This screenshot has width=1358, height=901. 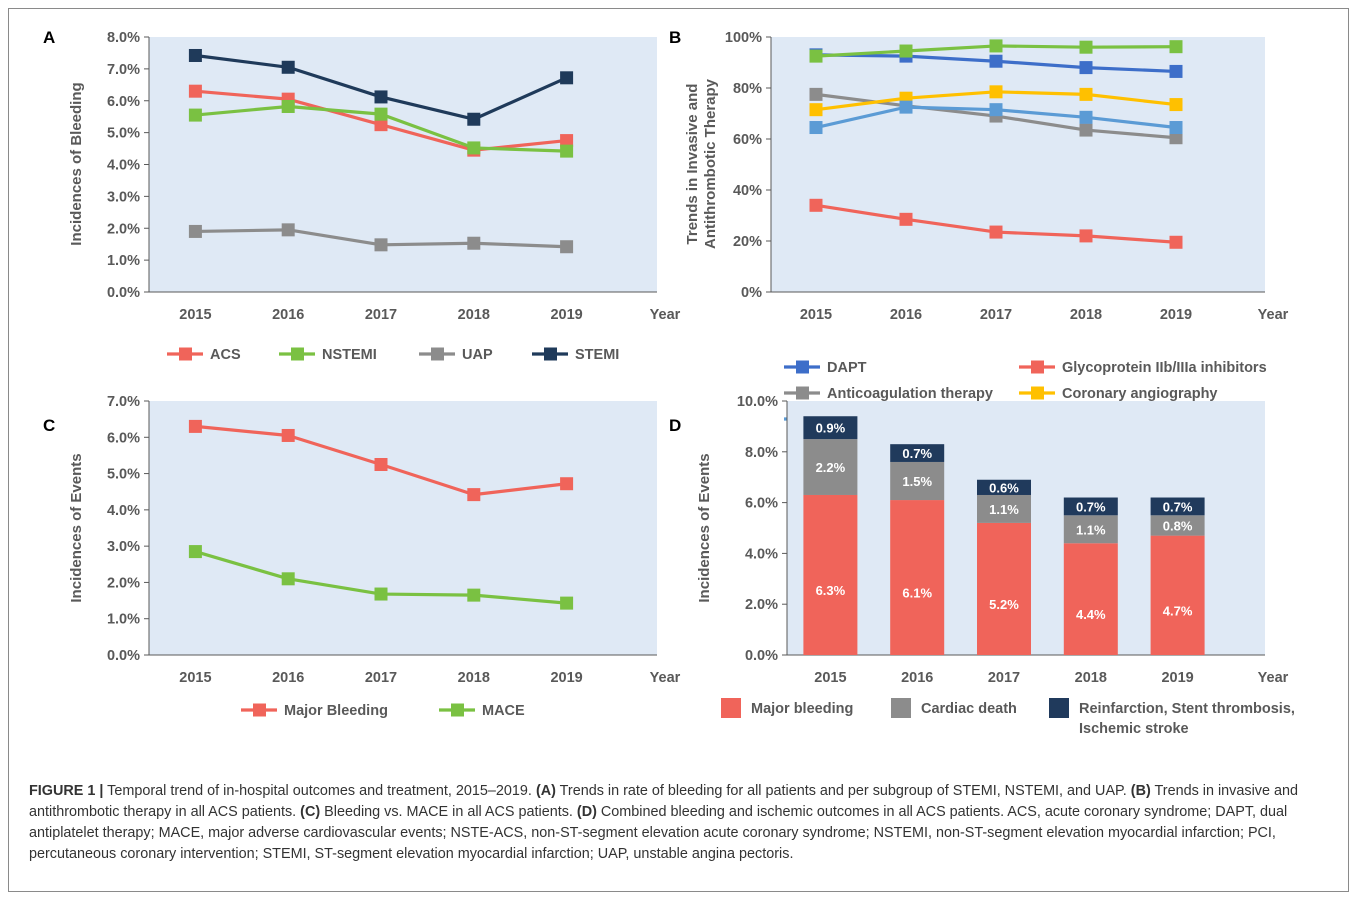 What do you see at coordinates (731, 708) in the screenshot?
I see `legend-swatch` at bounding box center [731, 708].